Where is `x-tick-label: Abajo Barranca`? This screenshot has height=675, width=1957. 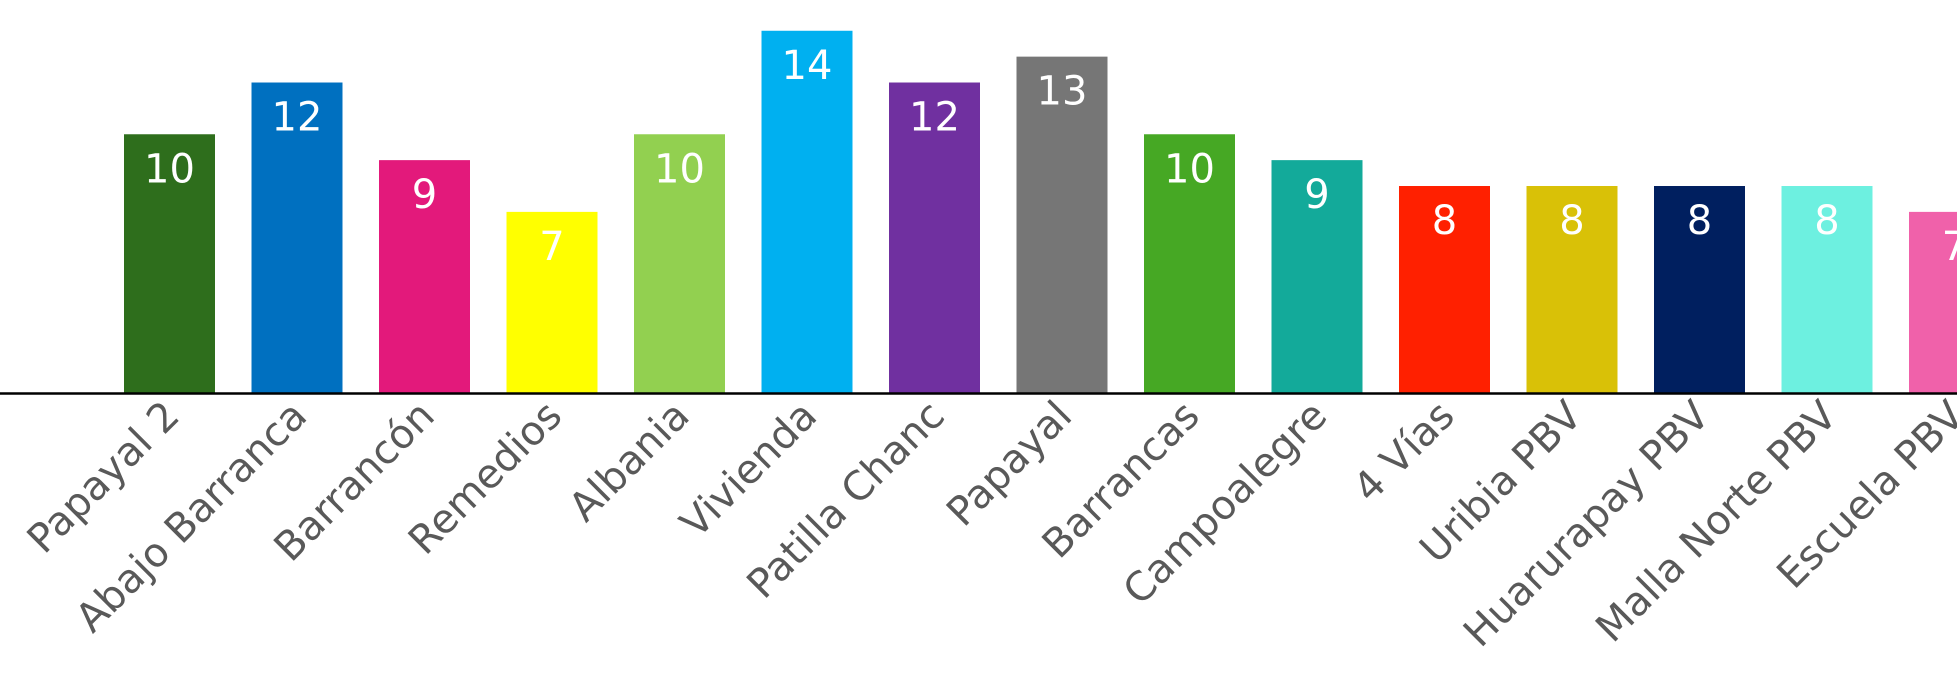
x-tick-label: Abajo Barranca is located at coordinates (191, 517).